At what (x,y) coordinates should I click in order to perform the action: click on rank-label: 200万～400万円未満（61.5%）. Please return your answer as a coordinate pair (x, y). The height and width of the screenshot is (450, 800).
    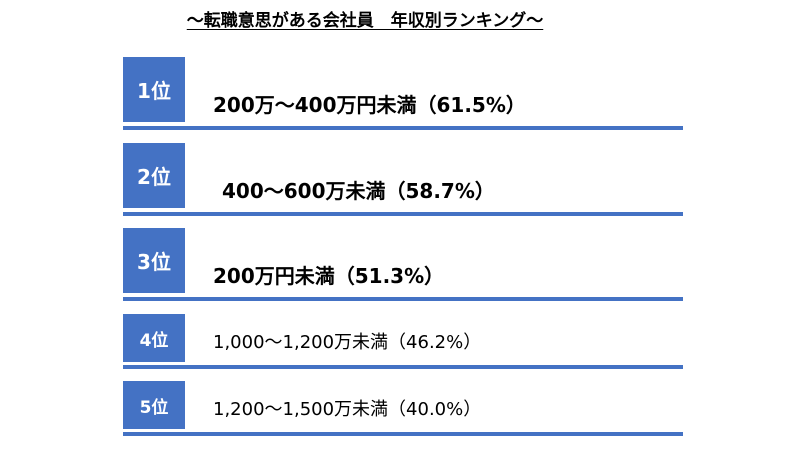
    Looking at the image, I should click on (369, 105).